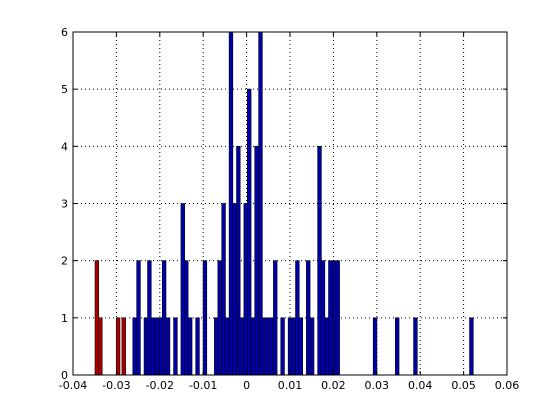 This screenshot has width=560, height=420. I want to click on y-tick-label: 3, so click(64, 204).